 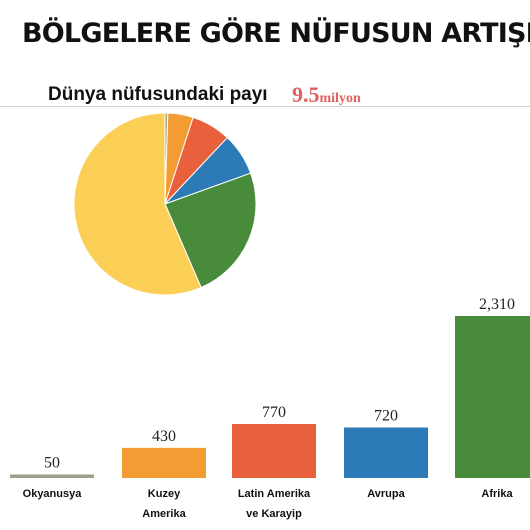 I want to click on share-pie-chart, so click(x=165, y=204).